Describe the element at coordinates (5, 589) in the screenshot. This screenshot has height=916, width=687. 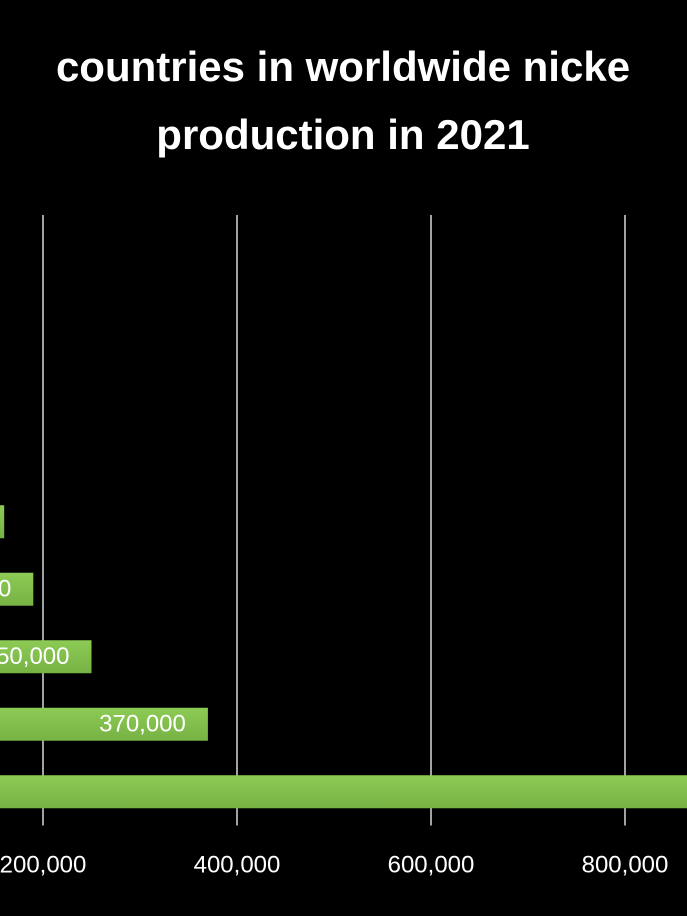
I see `value-label: 190,000` at that location.